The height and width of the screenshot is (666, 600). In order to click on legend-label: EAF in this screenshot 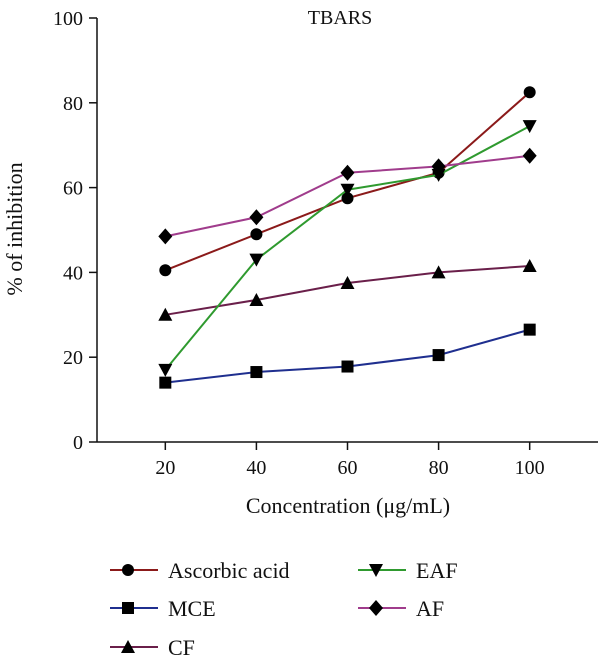, I will do `click(437, 570)`.